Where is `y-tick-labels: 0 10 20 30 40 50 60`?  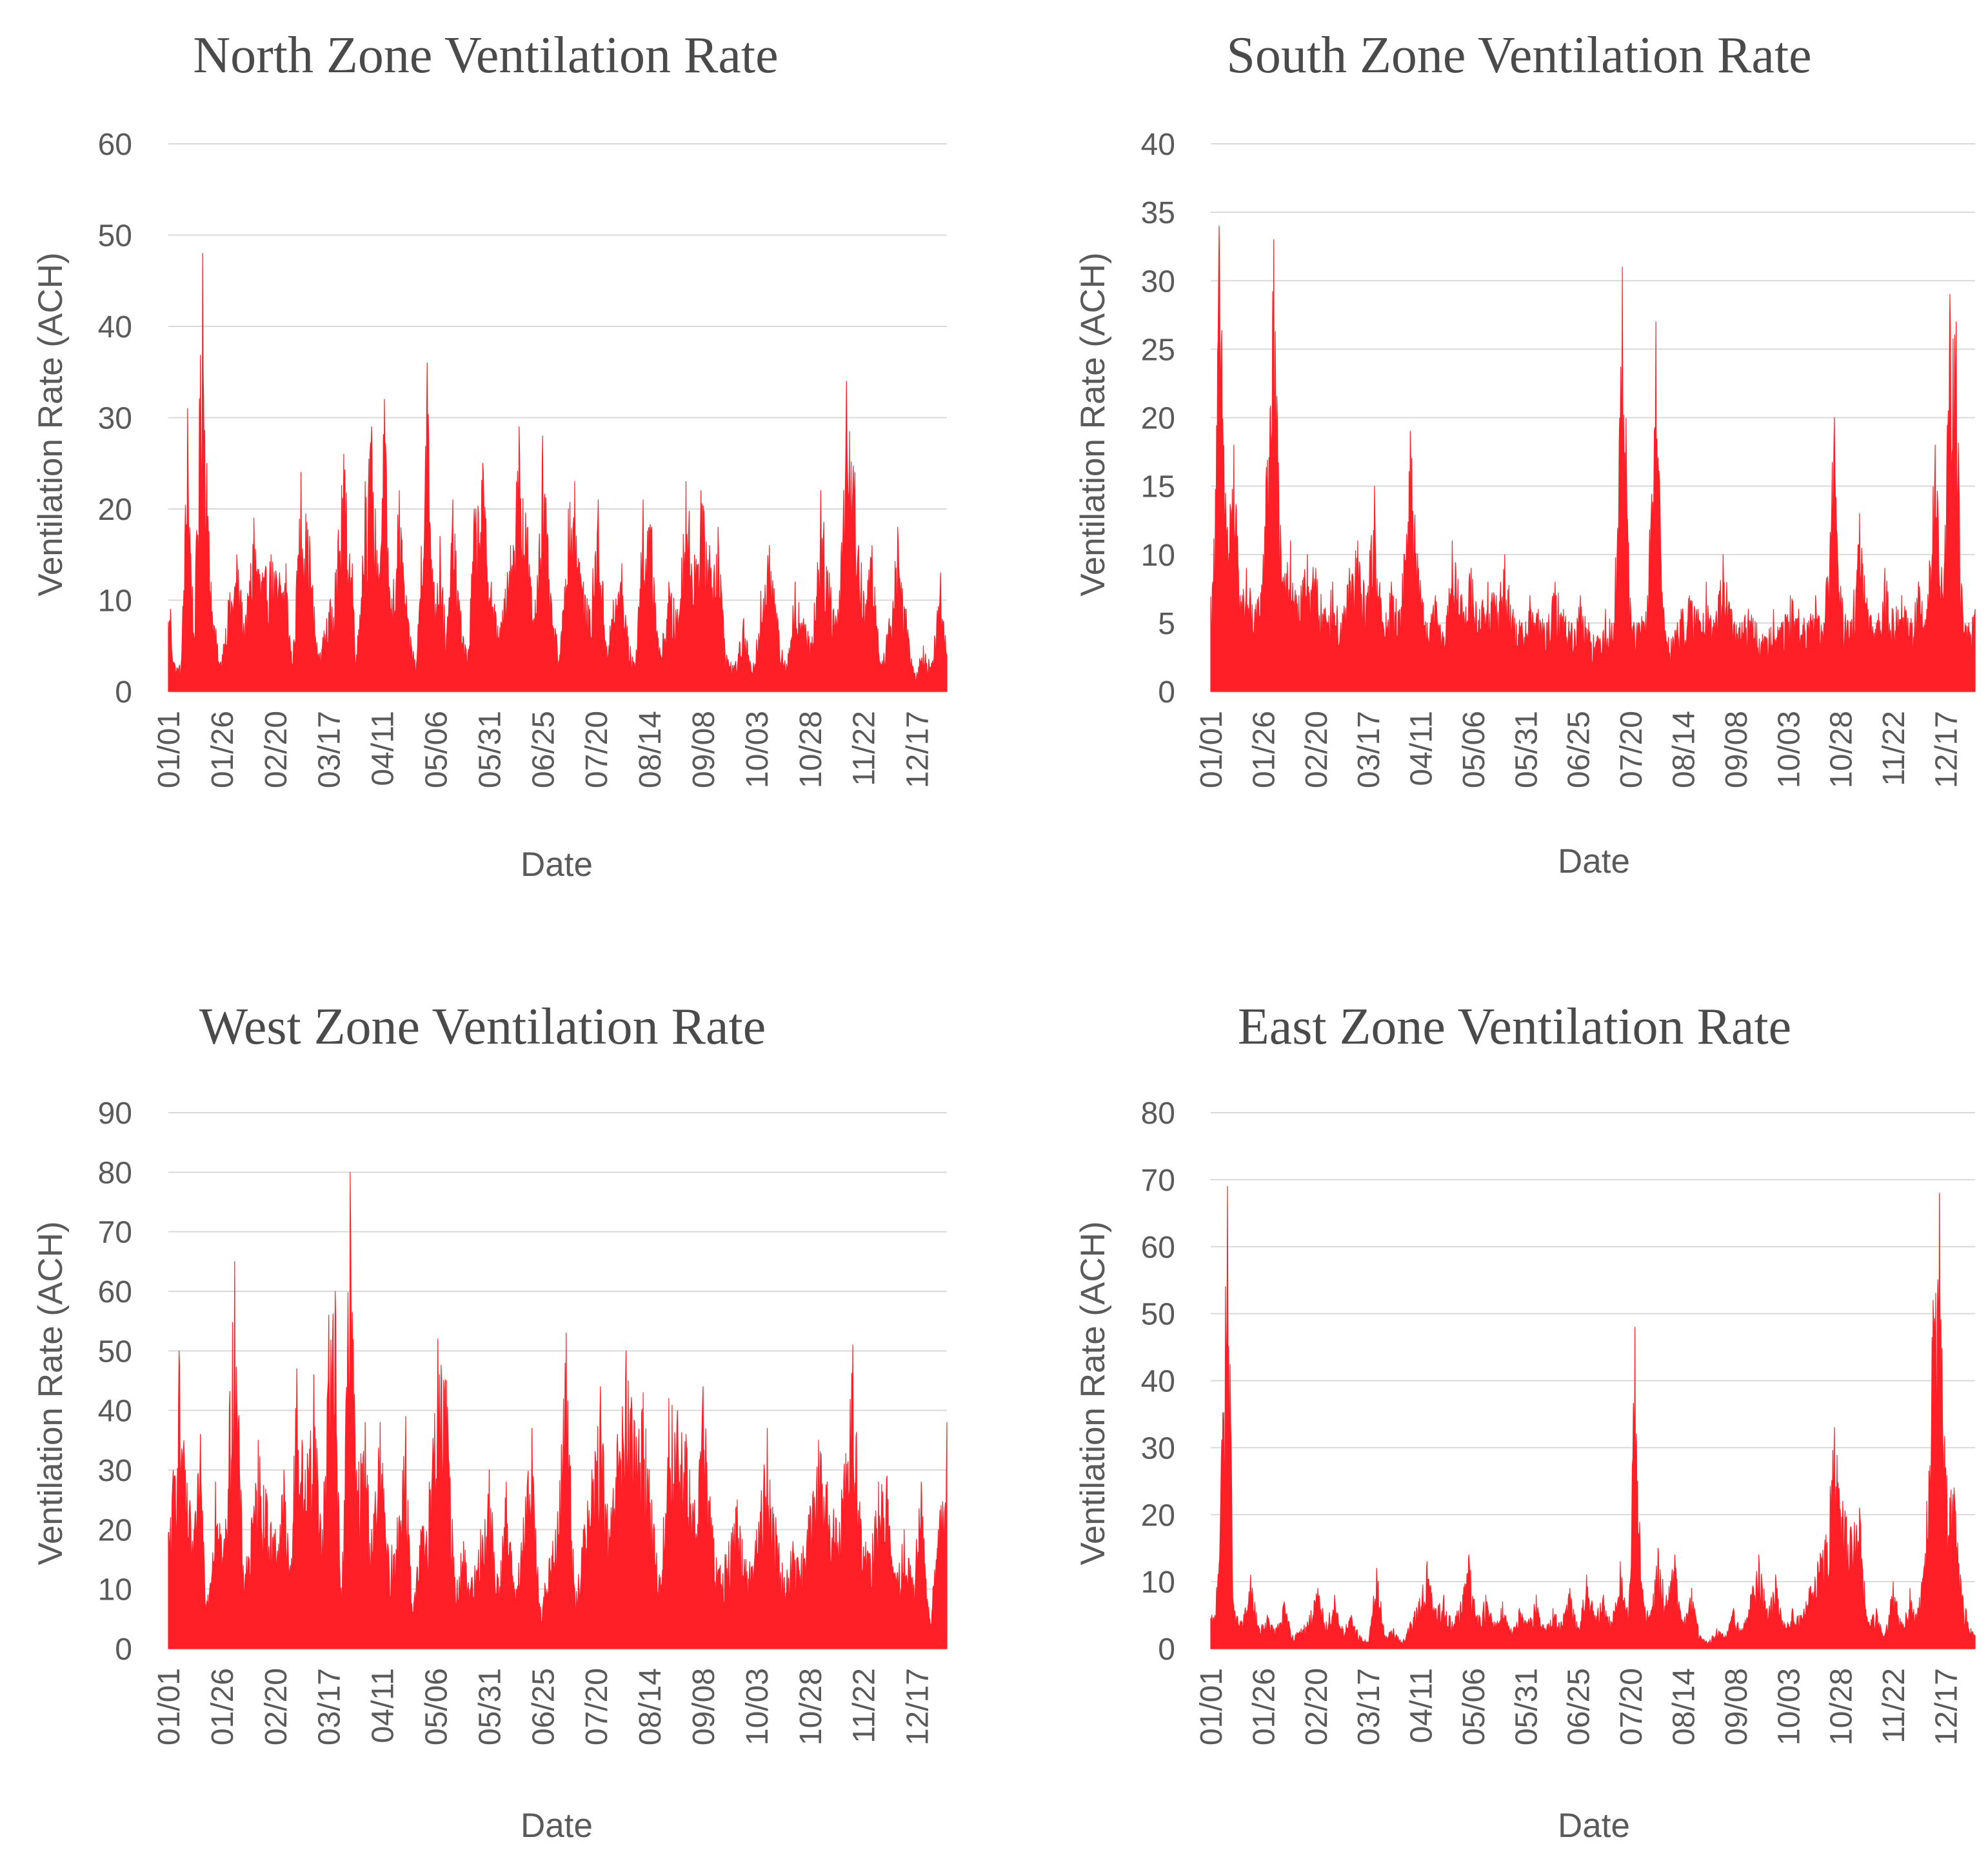
y-tick-labels: 0 10 20 30 40 50 60 is located at coordinates (115, 419).